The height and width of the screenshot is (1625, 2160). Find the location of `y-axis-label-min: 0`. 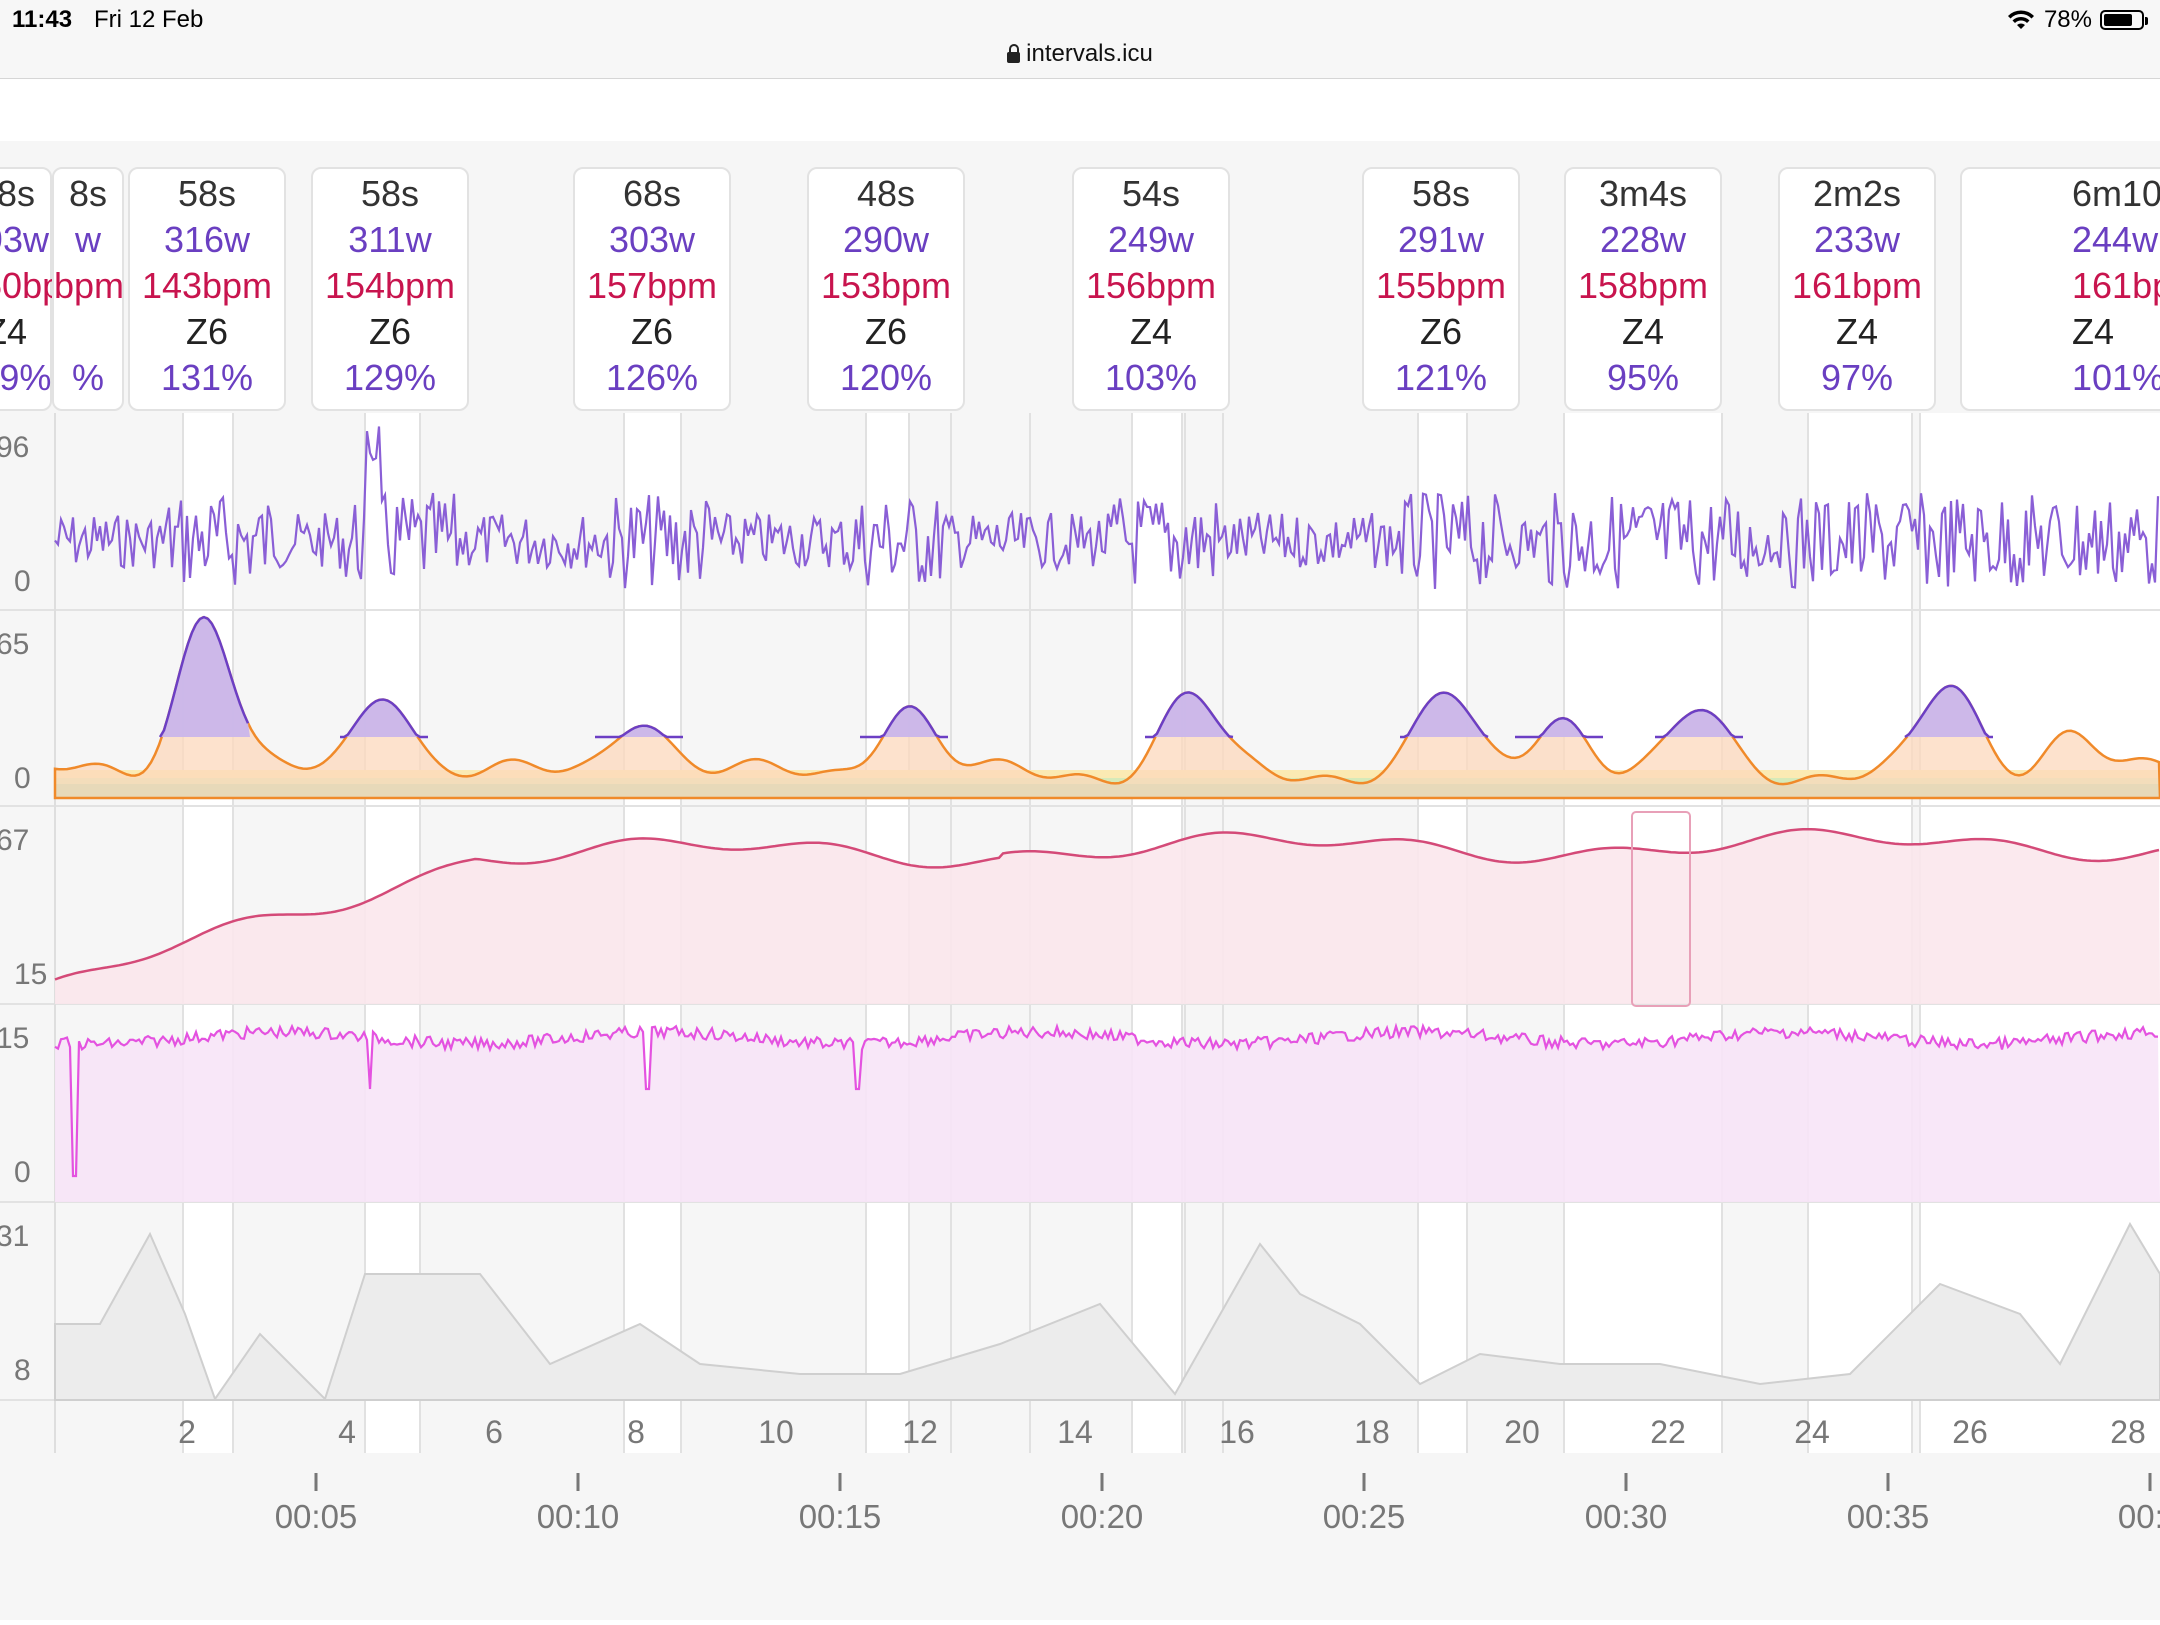

y-axis-label-min: 0 is located at coordinates (22, 778).